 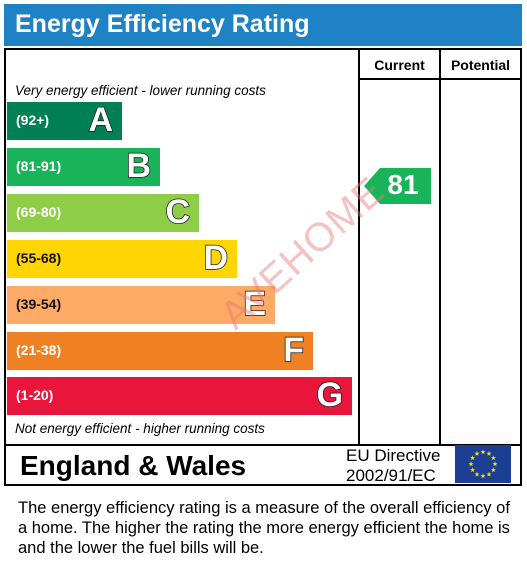 I want to click on eu-directive-line1: EU Directive, so click(x=393, y=455).